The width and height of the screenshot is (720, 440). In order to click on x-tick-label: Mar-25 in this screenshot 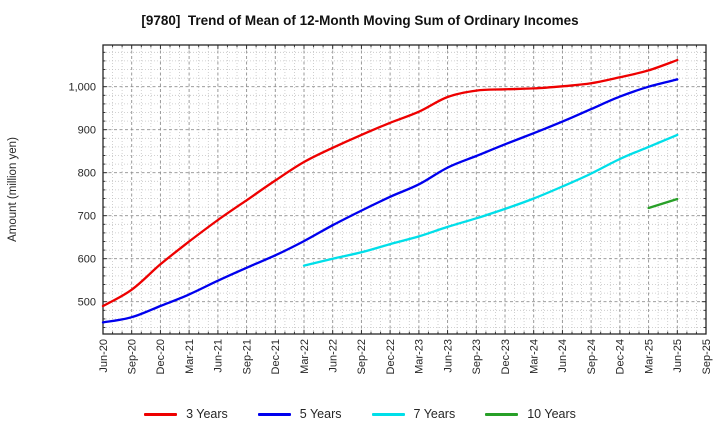, I will do `click(649, 356)`.